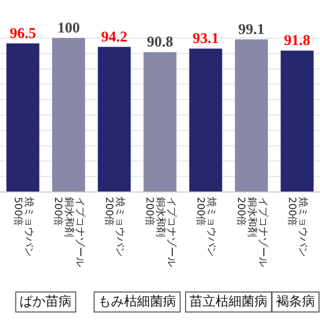 This screenshot has height=320, width=320. Describe the element at coordinates (114, 37) in the screenshot. I see `data-label: 94.2` at that location.